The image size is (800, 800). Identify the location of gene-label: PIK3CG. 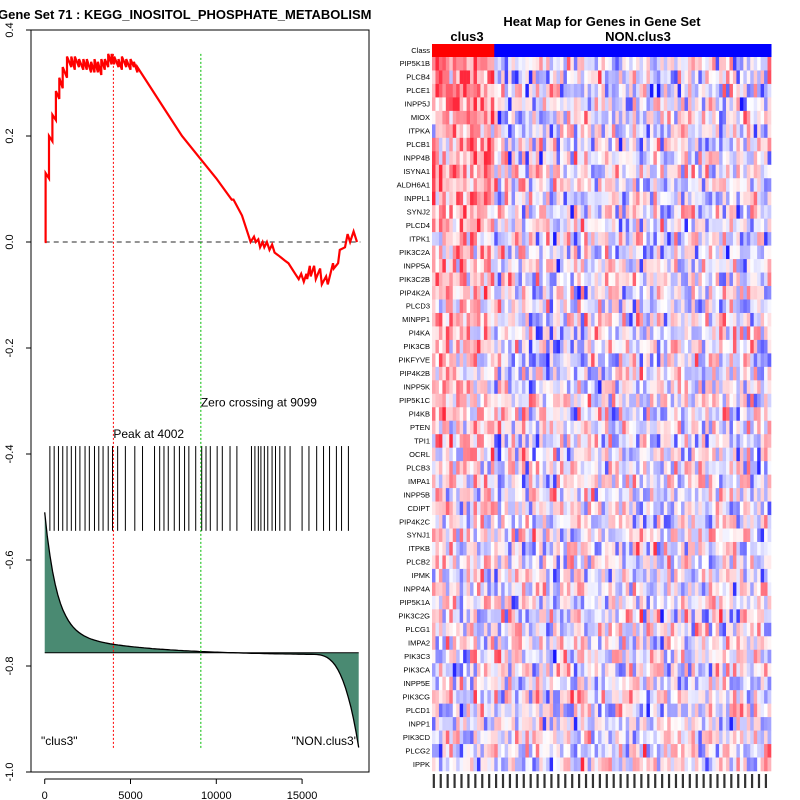
(416, 696).